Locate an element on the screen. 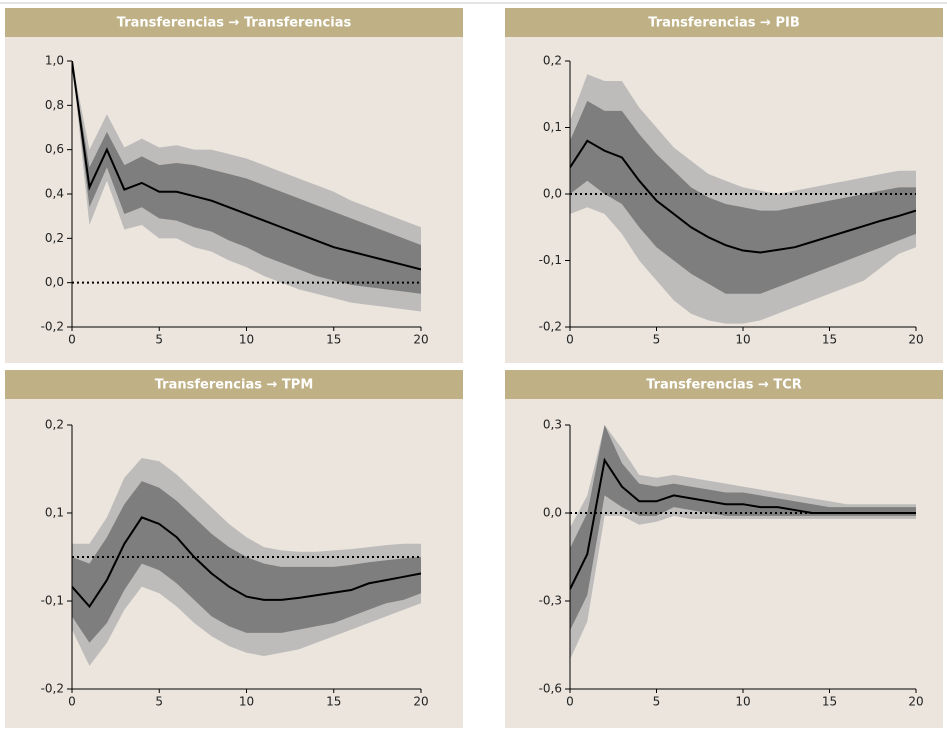 The height and width of the screenshot is (733, 947). chart-title: Transferencias → TCR is located at coordinates (724, 385).